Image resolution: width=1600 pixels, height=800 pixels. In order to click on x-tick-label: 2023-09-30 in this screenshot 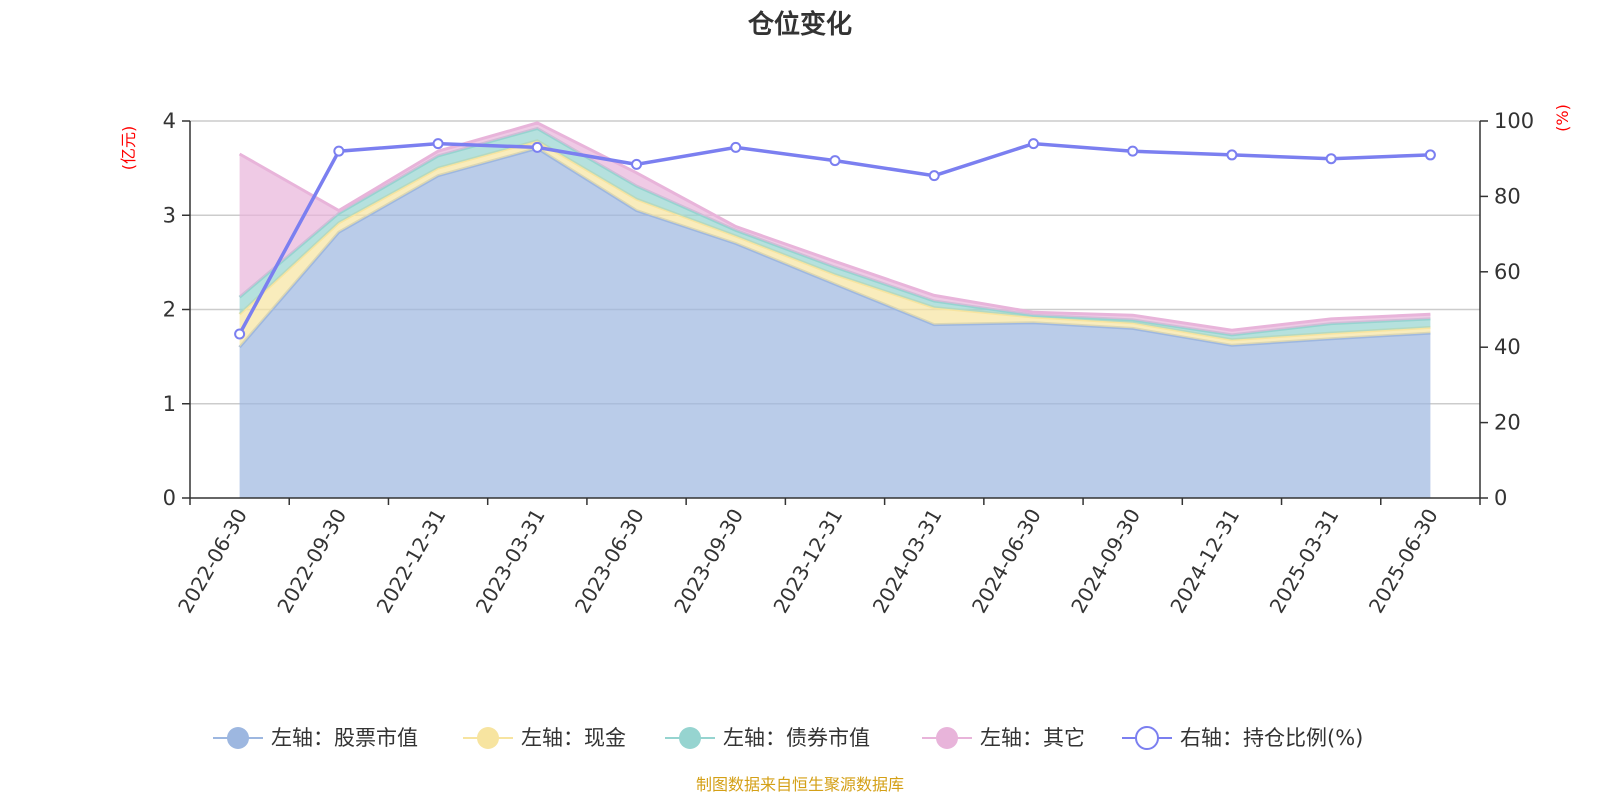, I will do `click(708, 561)`.